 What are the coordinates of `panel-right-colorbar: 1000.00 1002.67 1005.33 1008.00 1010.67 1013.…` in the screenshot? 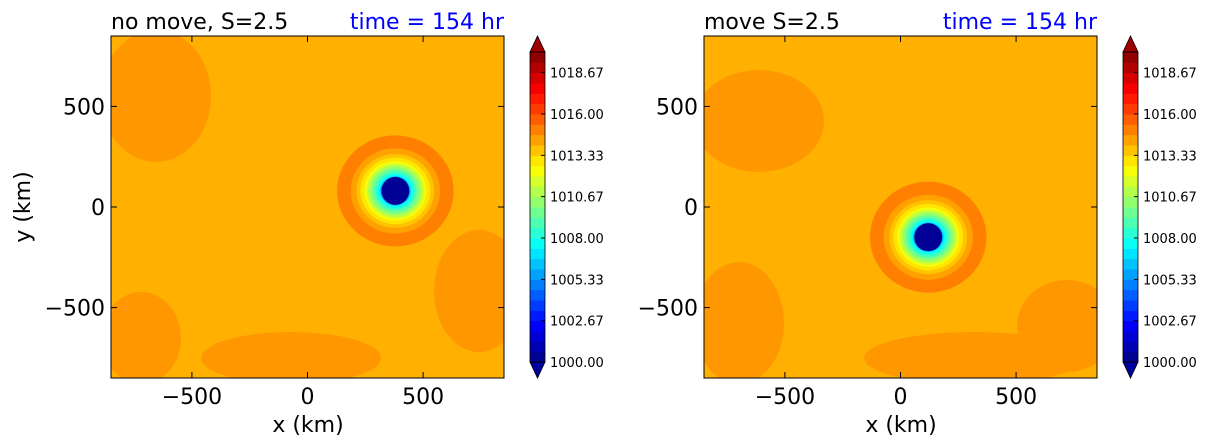 It's located at (1159, 207).